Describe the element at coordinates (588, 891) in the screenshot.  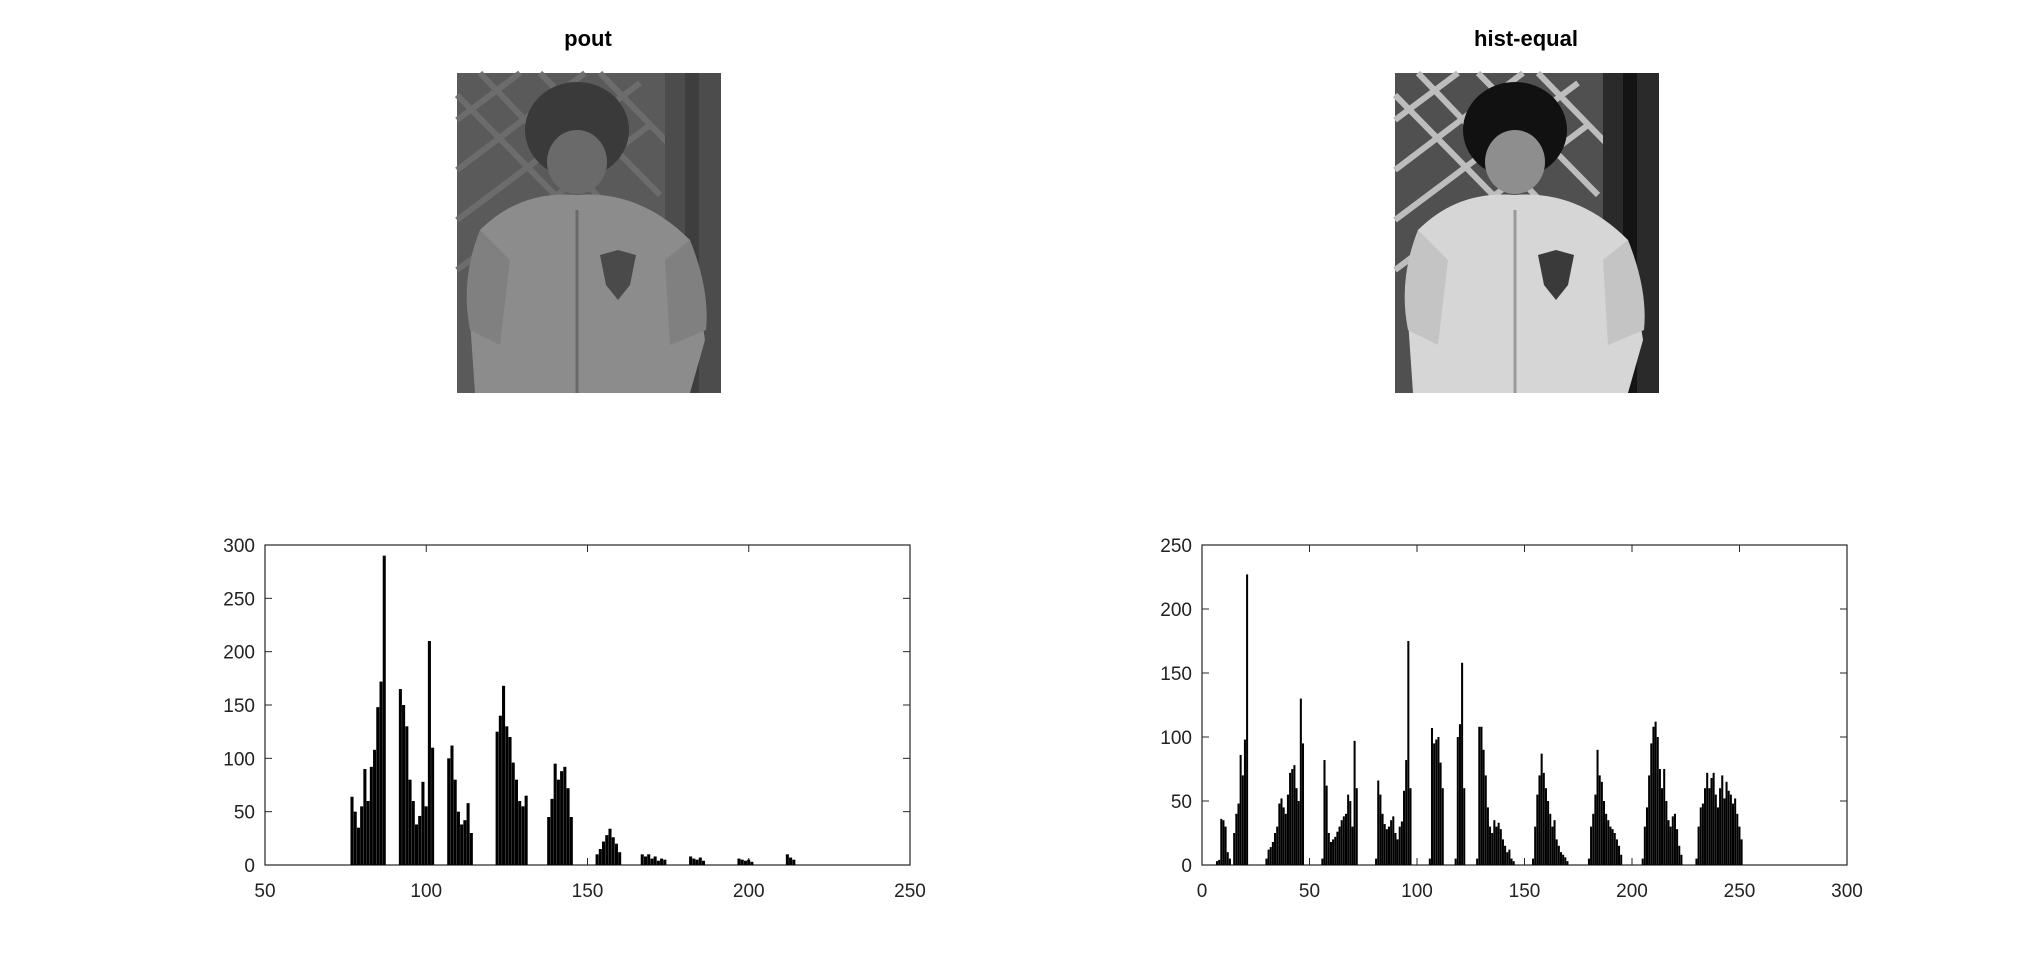
I see `x-tick-label: 150` at that location.